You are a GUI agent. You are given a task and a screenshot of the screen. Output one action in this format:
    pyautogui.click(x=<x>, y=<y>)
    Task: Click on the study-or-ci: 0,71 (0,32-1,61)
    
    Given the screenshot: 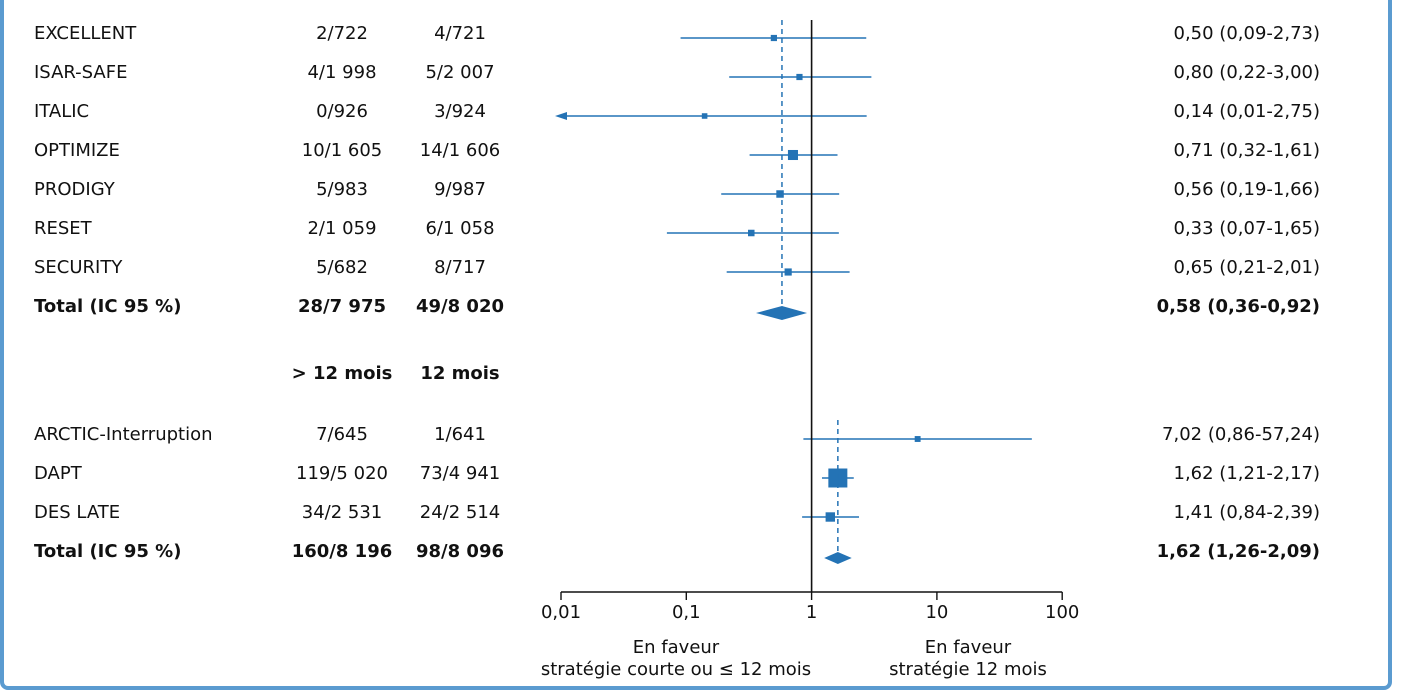 What is the action you would take?
    pyautogui.click(x=1247, y=150)
    